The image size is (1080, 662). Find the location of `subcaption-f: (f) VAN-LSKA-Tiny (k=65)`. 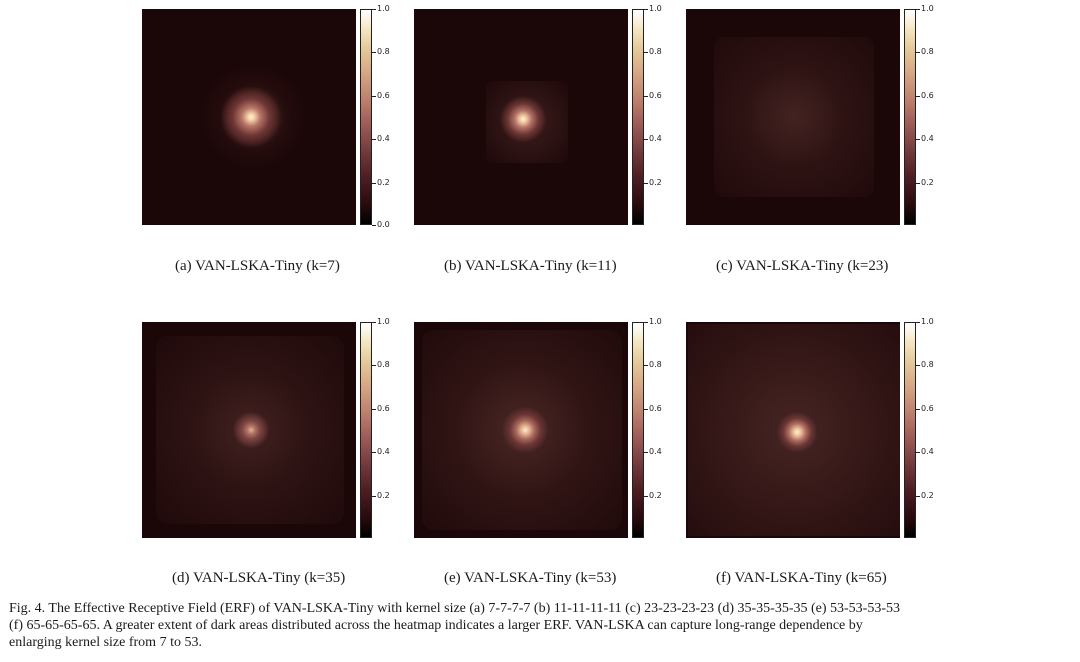

subcaption-f: (f) VAN-LSKA-Tiny (k=65) is located at coordinates (801, 578).